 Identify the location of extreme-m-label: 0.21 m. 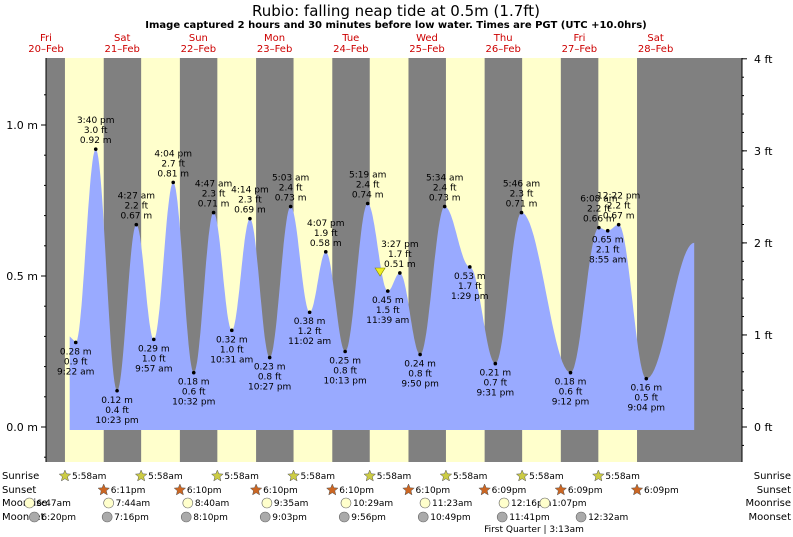
(495, 374).